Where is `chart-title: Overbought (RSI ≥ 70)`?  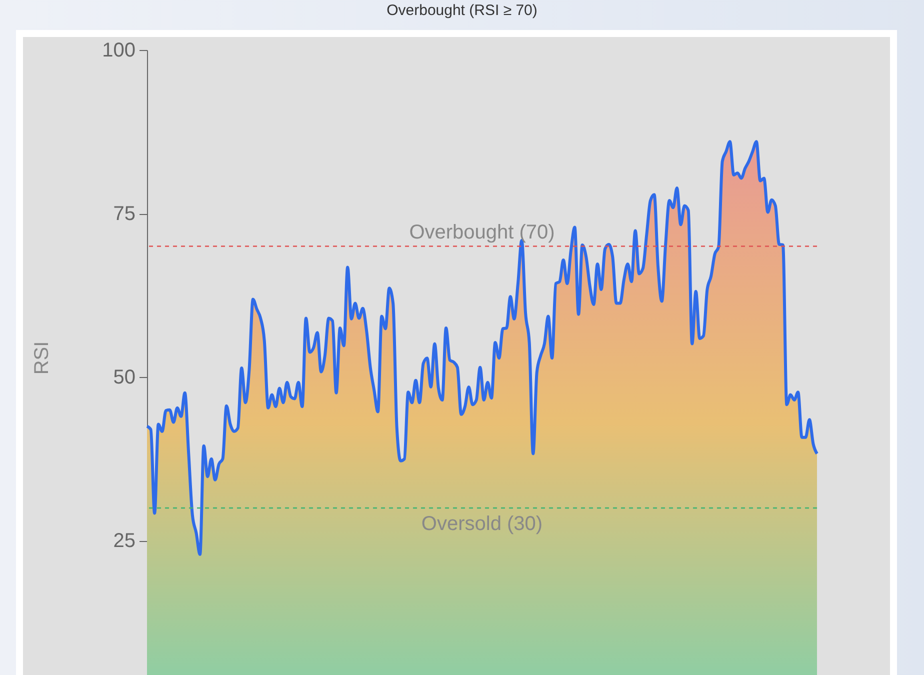 chart-title: Overbought (RSI ≥ 70) is located at coordinates (462, 10).